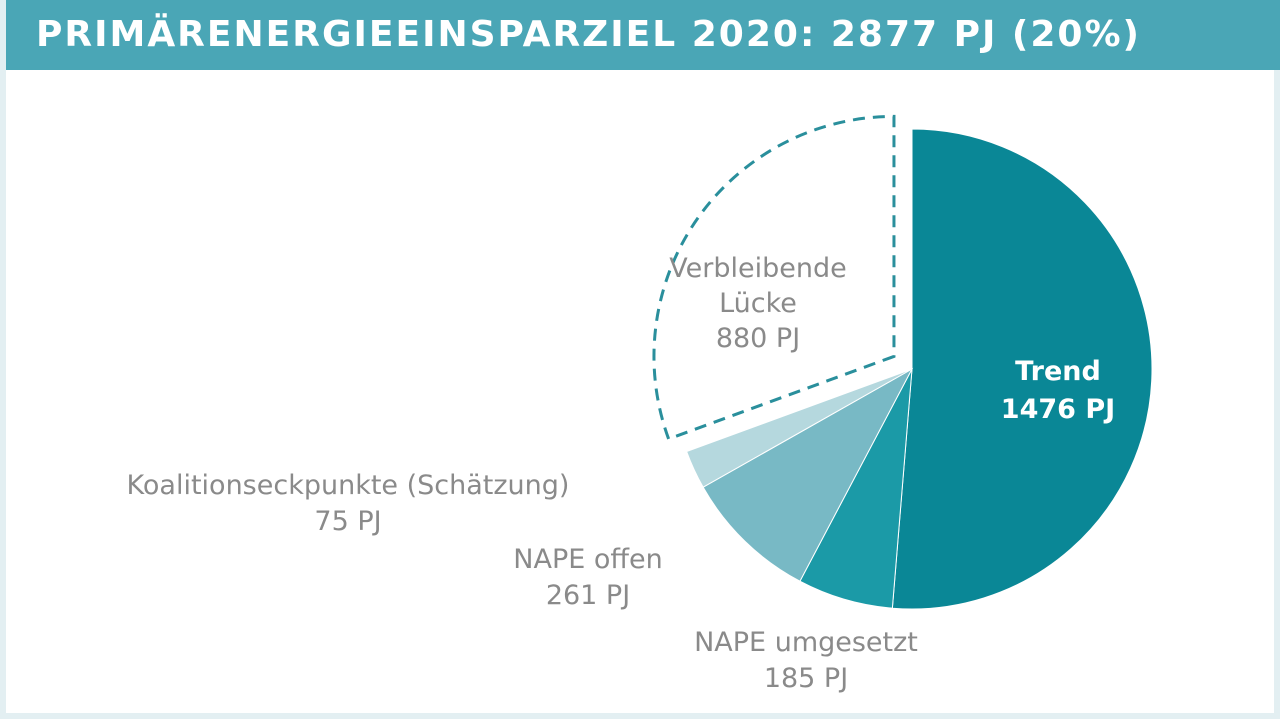 Image resolution: width=1280 pixels, height=719 pixels. I want to click on label-koalition-value: 75 PJ, so click(347, 521).